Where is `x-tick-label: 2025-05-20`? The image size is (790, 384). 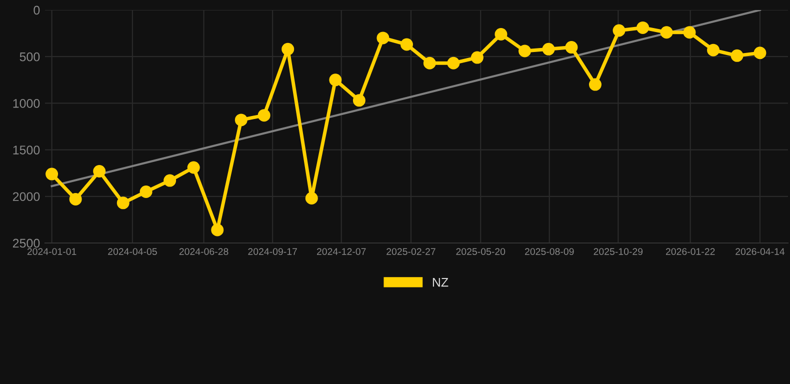 x-tick-label: 2025-05-20 is located at coordinates (481, 251).